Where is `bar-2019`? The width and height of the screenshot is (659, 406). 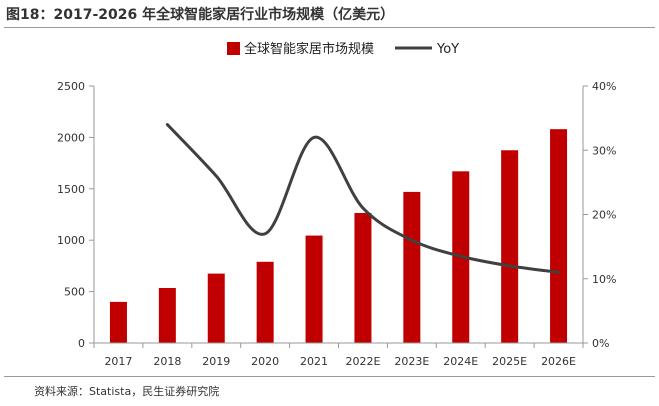 bar-2019 is located at coordinates (216, 308).